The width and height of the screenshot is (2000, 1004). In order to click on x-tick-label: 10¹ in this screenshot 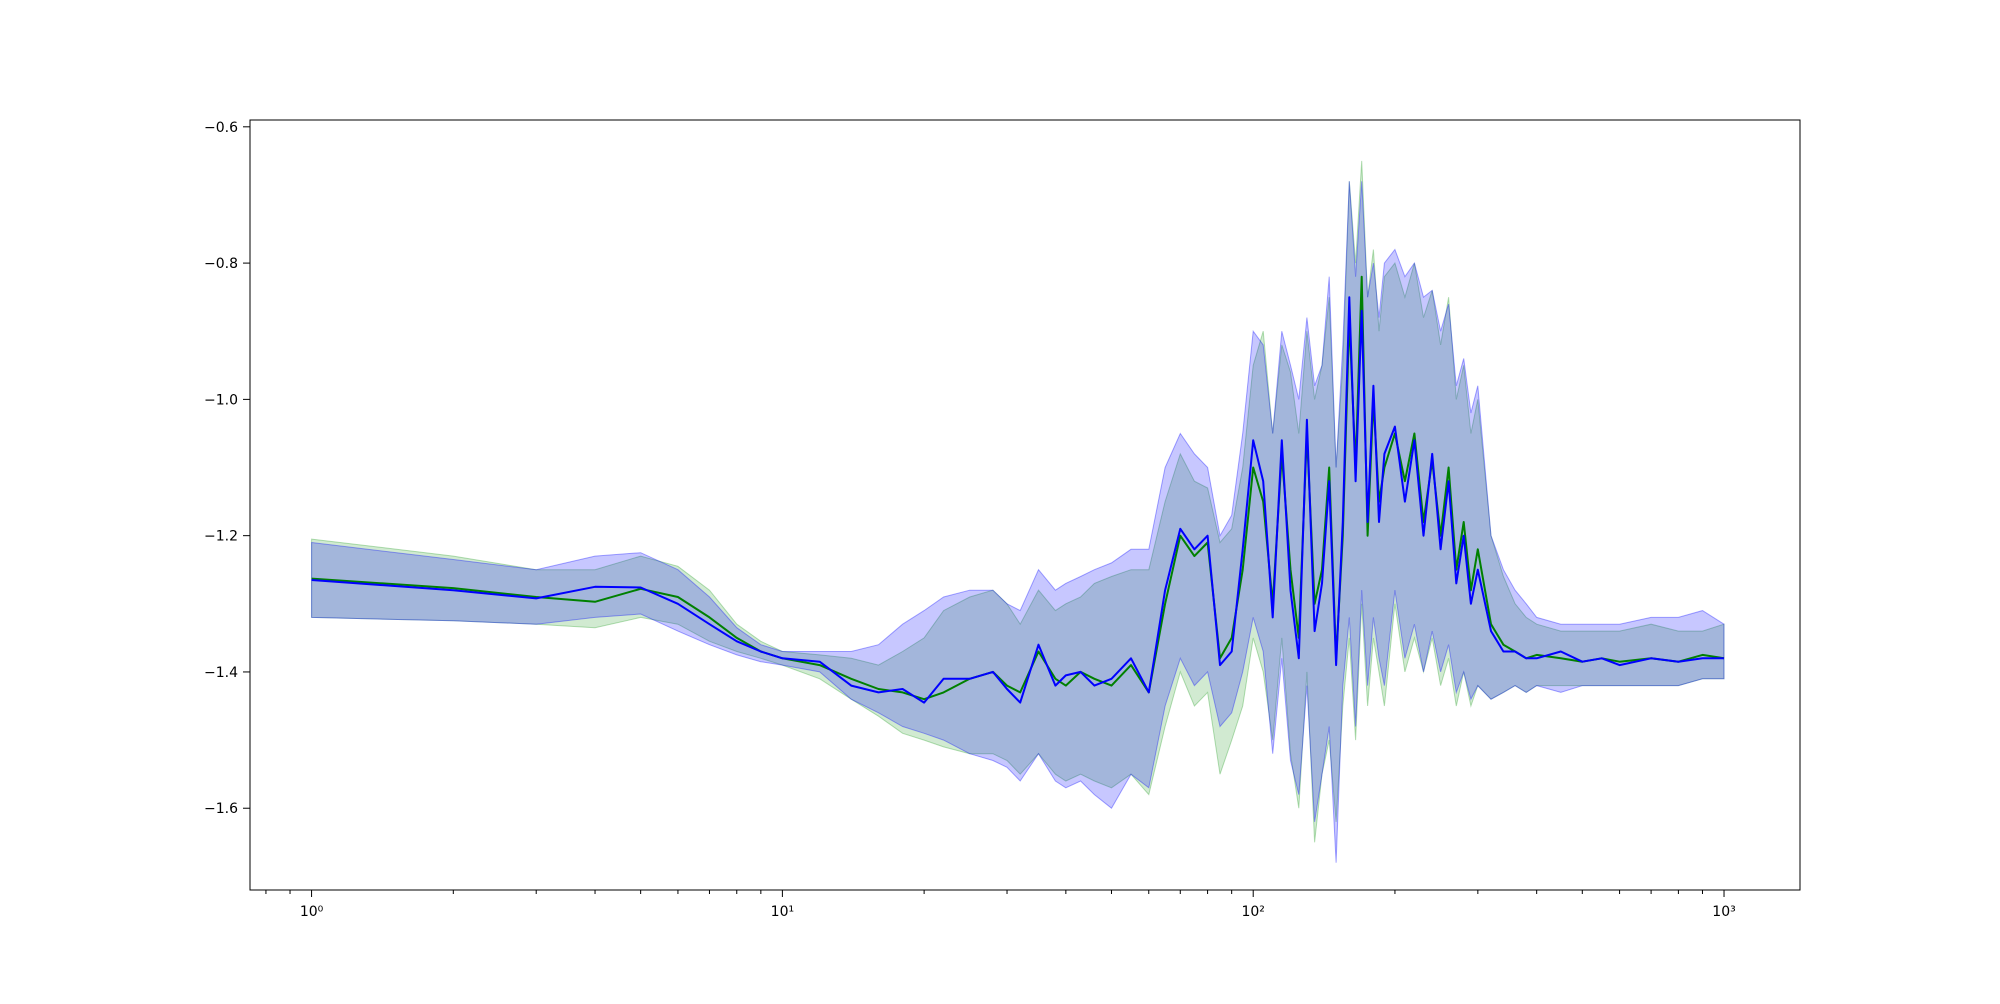, I will do `click(782, 912)`.